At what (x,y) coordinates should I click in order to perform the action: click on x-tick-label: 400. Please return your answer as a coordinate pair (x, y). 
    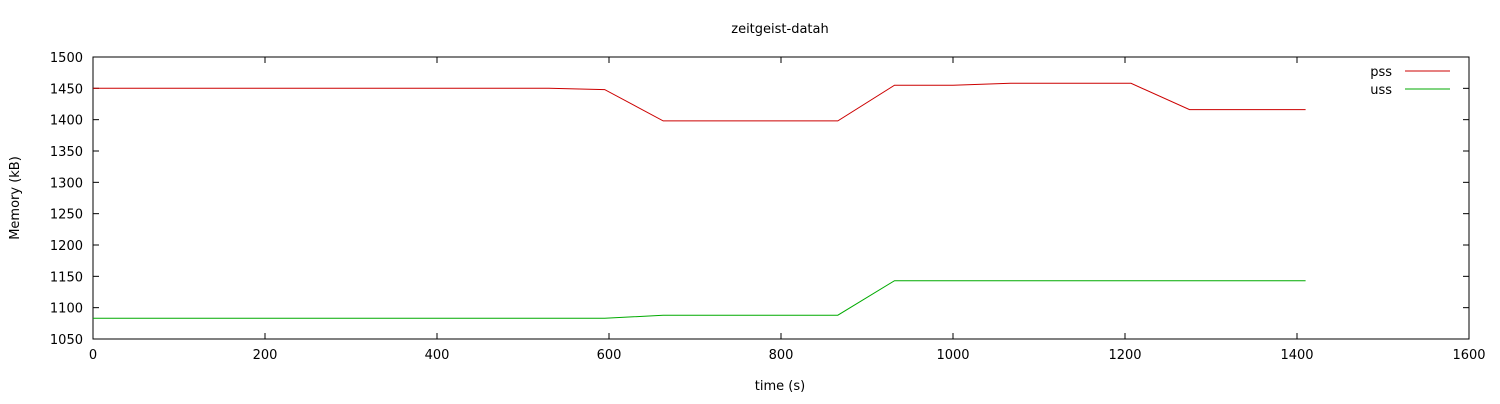
    Looking at the image, I should click on (437, 355).